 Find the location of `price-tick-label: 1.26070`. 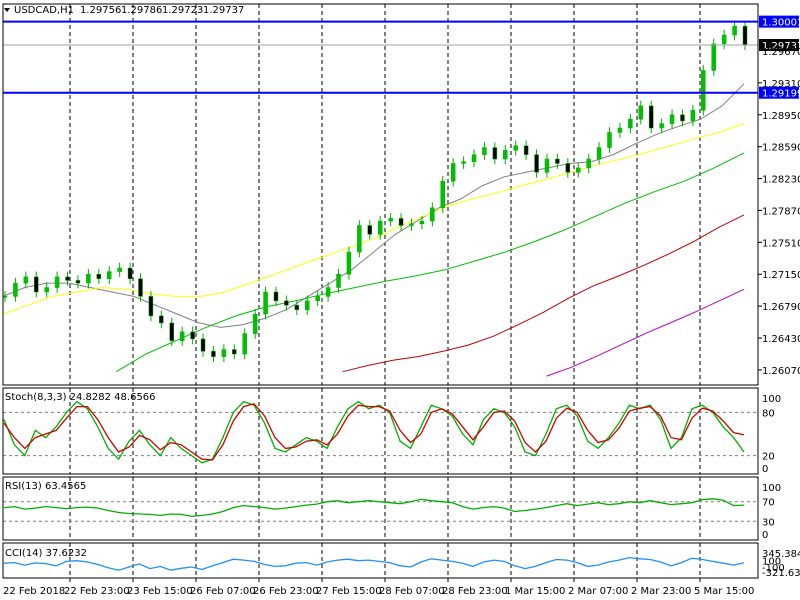

price-tick-label: 1.26070 is located at coordinates (781, 371).